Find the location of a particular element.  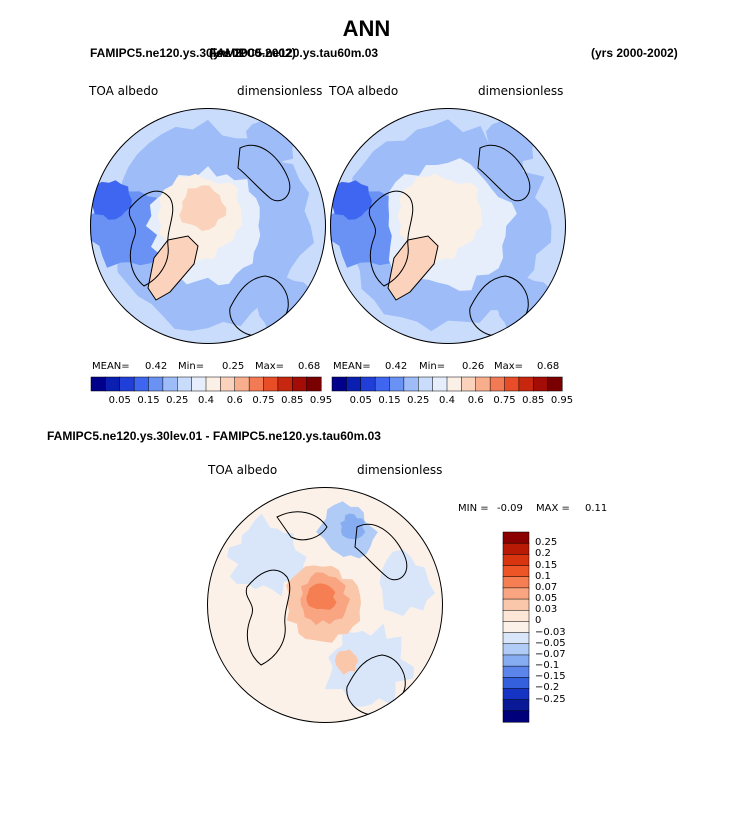

panel3-max-value: 0.11 is located at coordinates (596, 508).